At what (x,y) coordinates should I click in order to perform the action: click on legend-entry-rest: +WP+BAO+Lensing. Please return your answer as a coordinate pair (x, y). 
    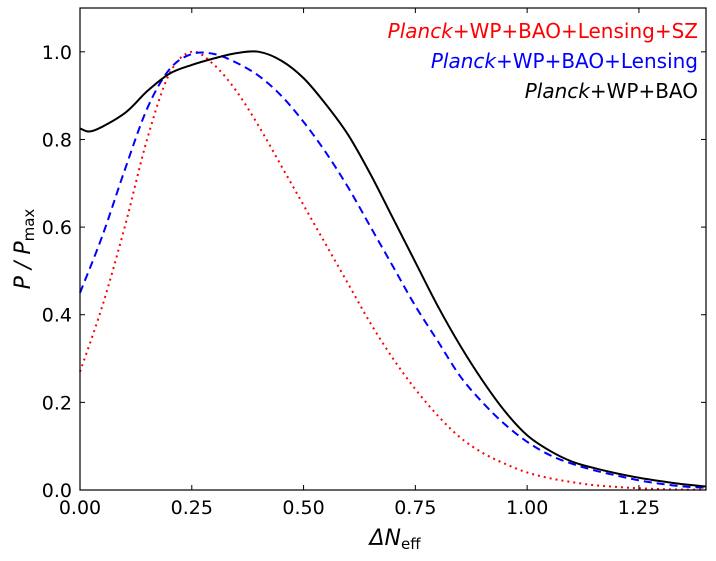
    Looking at the image, I should click on (597, 61).